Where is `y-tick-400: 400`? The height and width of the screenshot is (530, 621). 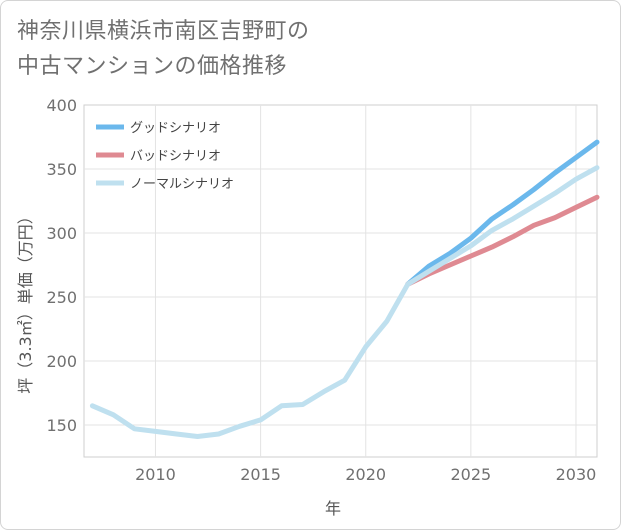
y-tick-400: 400 is located at coordinates (61, 105).